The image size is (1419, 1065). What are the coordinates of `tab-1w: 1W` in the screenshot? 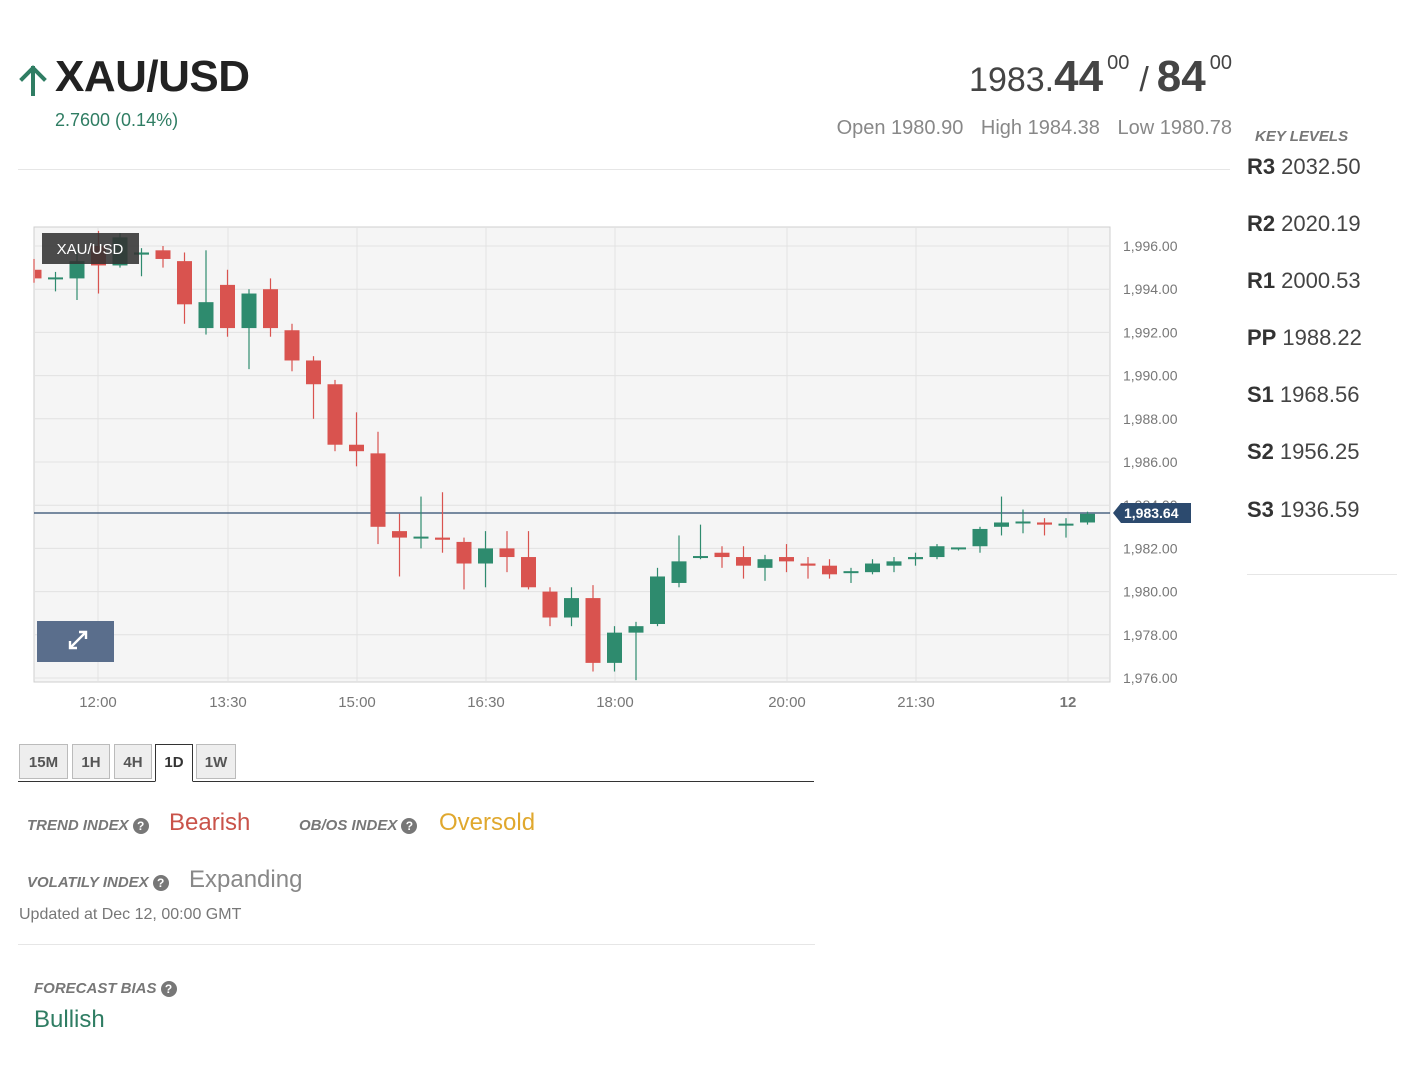 It's located at (216, 761).